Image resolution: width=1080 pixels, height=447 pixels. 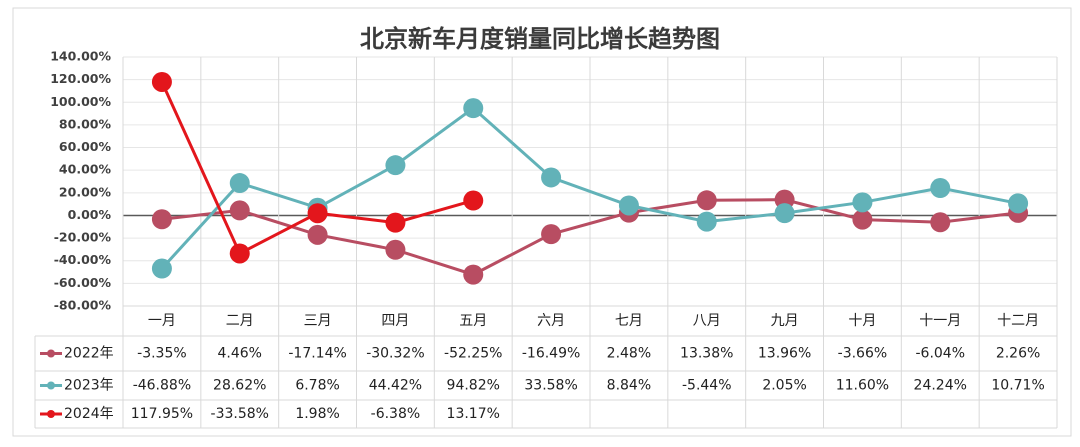 I want to click on x-tick-label: 十二月, so click(x=1018, y=321).